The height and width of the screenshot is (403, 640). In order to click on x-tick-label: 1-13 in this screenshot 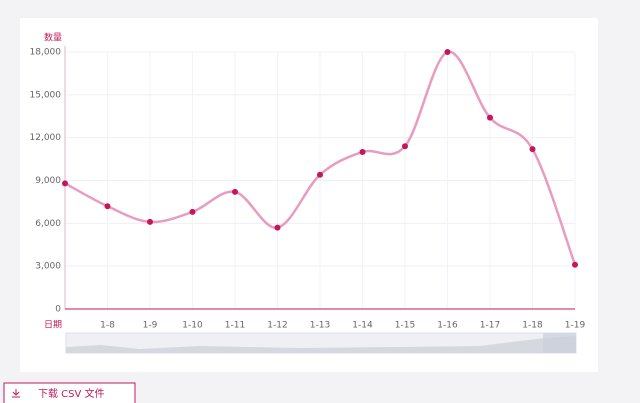, I will do `click(320, 326)`.